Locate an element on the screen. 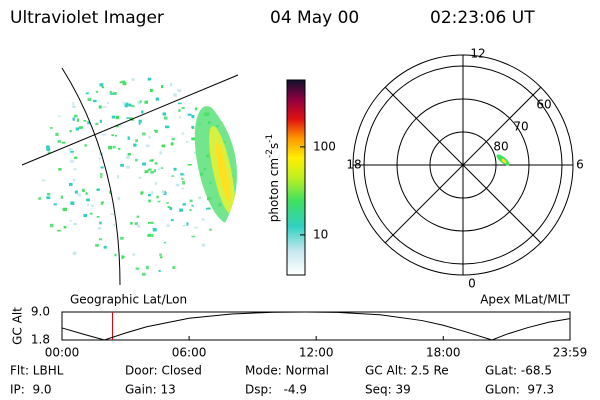  status-field: Seq: 39 is located at coordinates (388, 390).